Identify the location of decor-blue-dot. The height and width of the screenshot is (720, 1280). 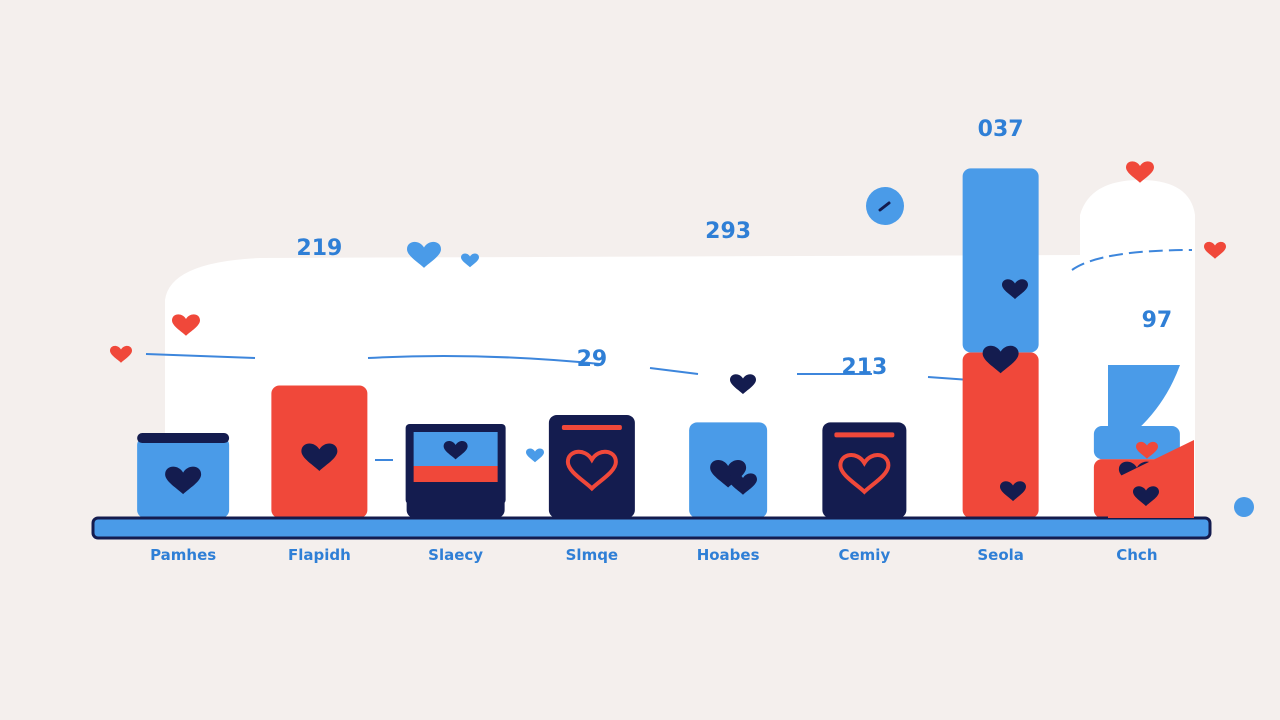
(1244, 507).